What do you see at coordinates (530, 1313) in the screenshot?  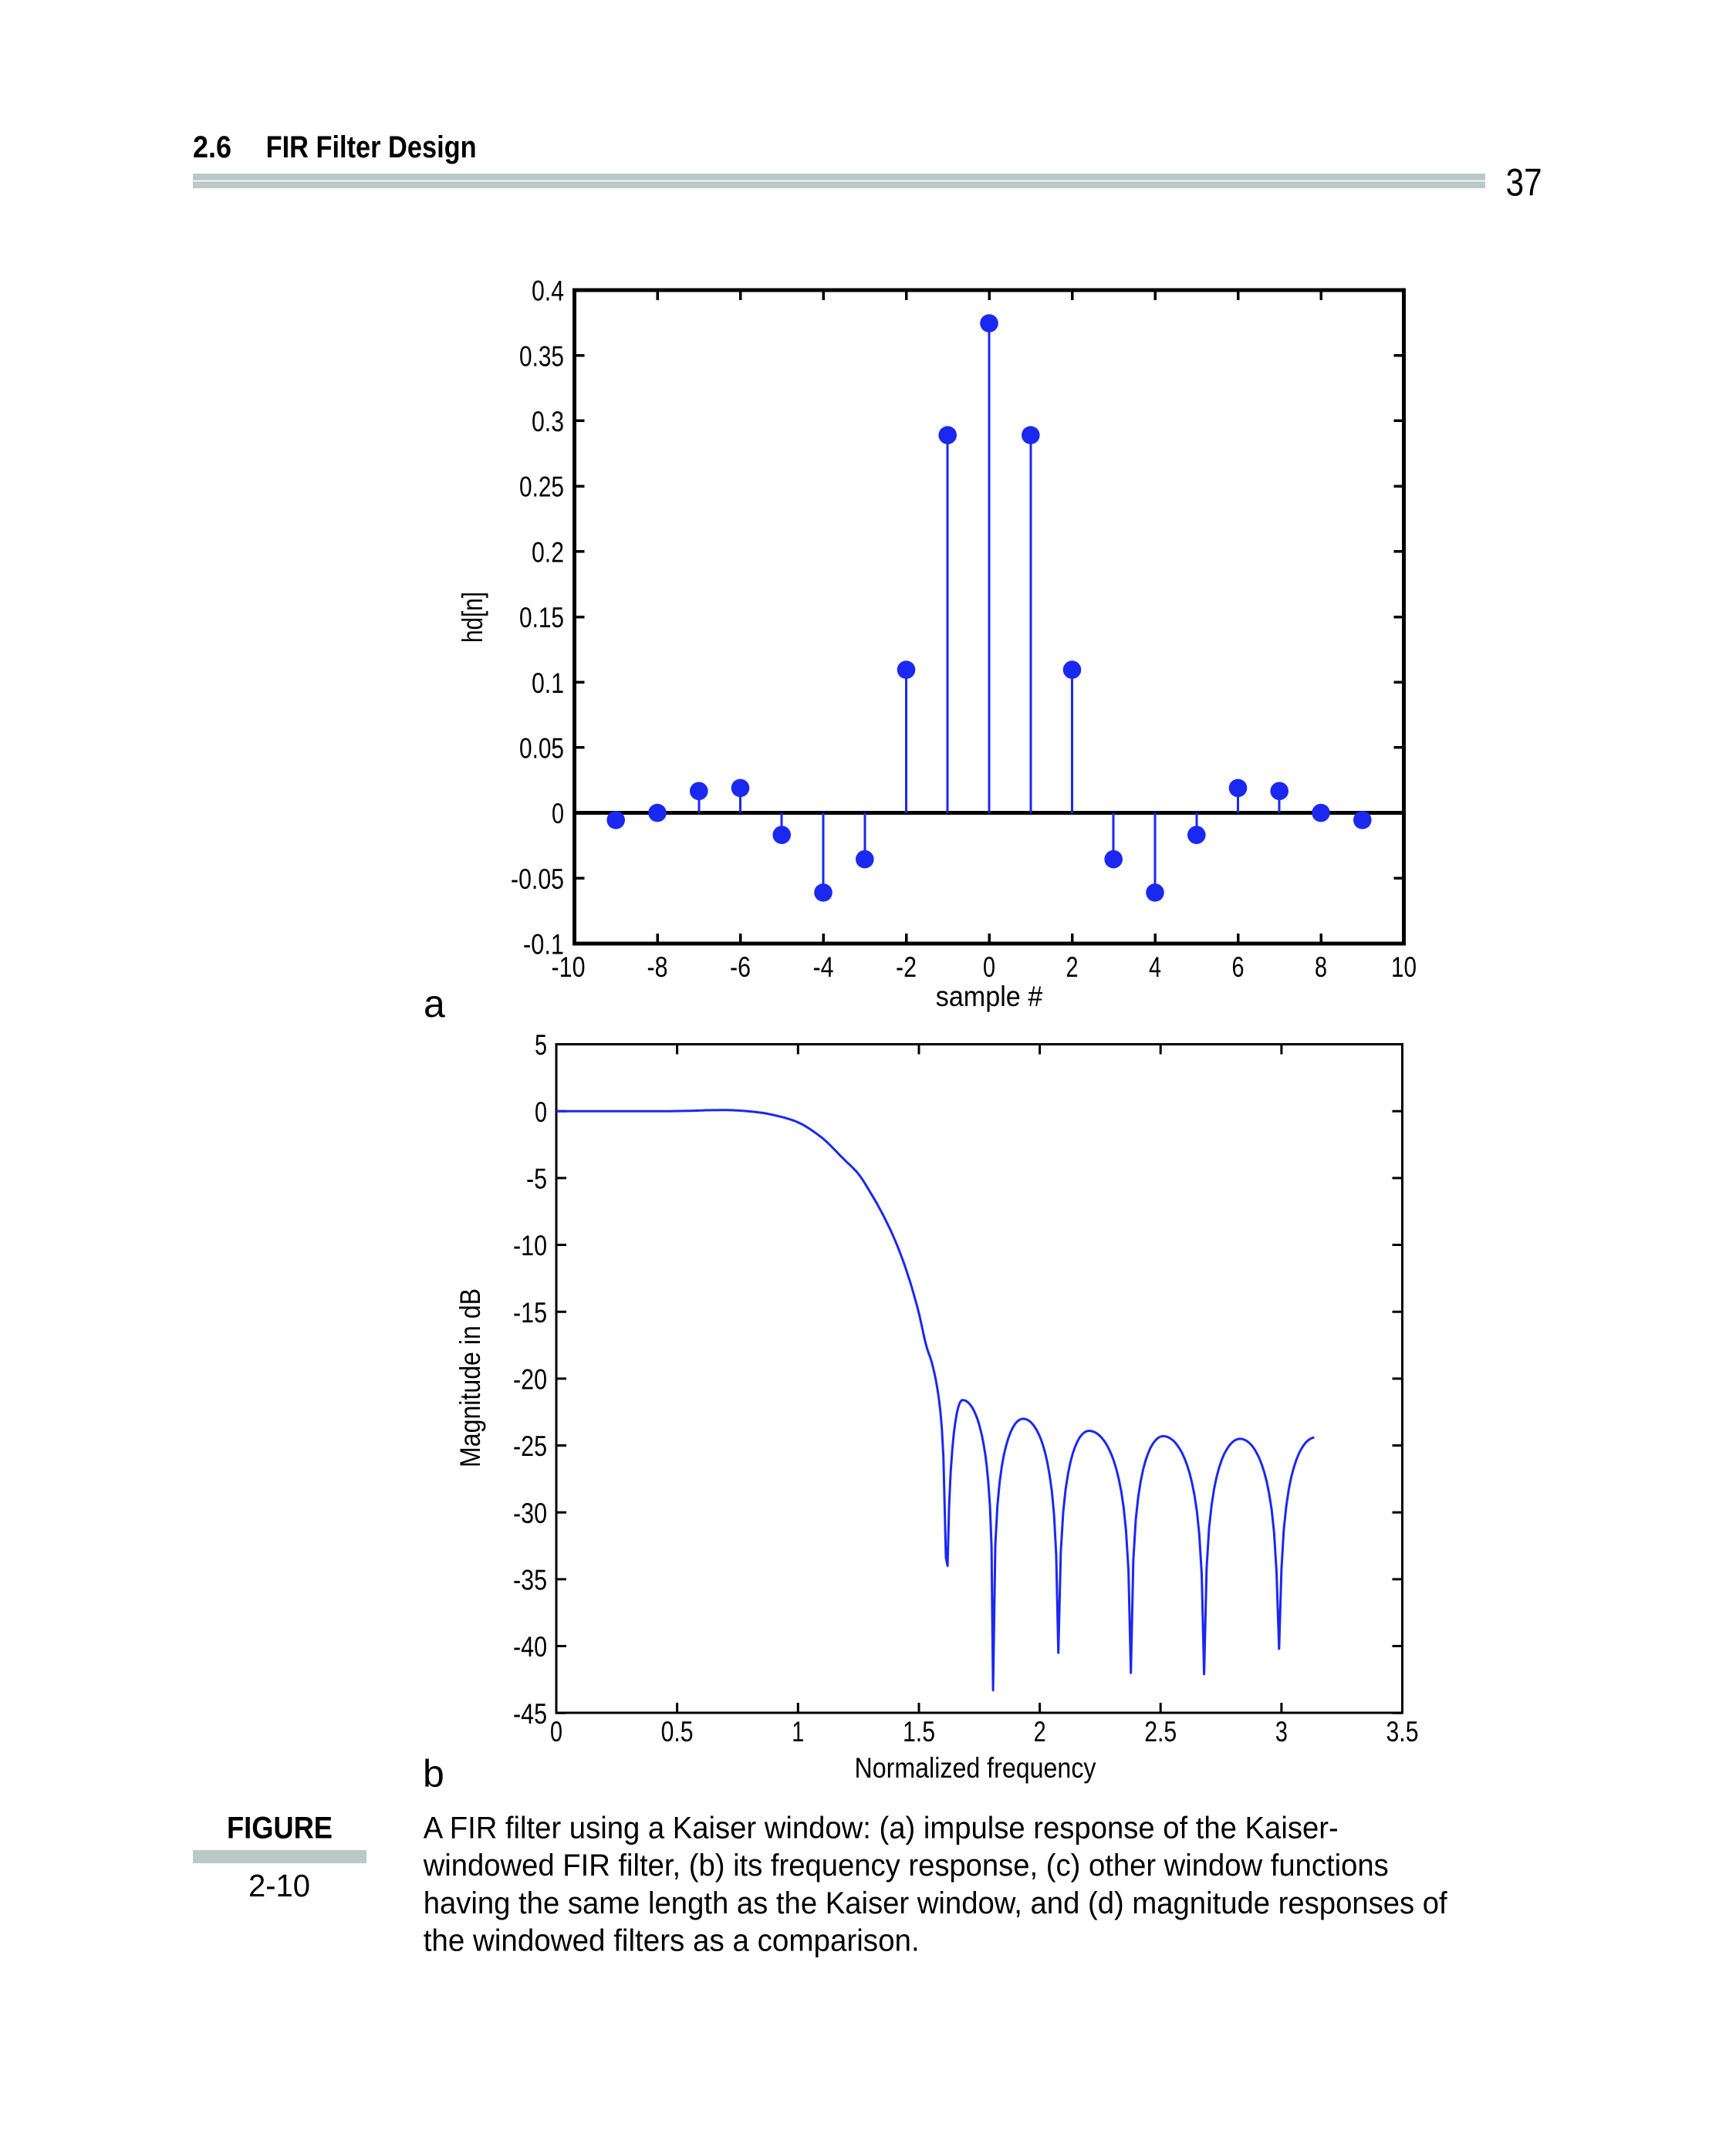 I see `svg-text: -15` at bounding box center [530, 1313].